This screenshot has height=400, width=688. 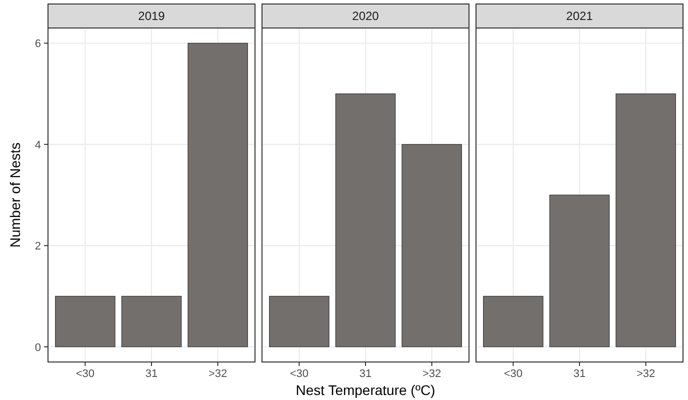 I want to click on chart-title: 2020, so click(x=366, y=16).